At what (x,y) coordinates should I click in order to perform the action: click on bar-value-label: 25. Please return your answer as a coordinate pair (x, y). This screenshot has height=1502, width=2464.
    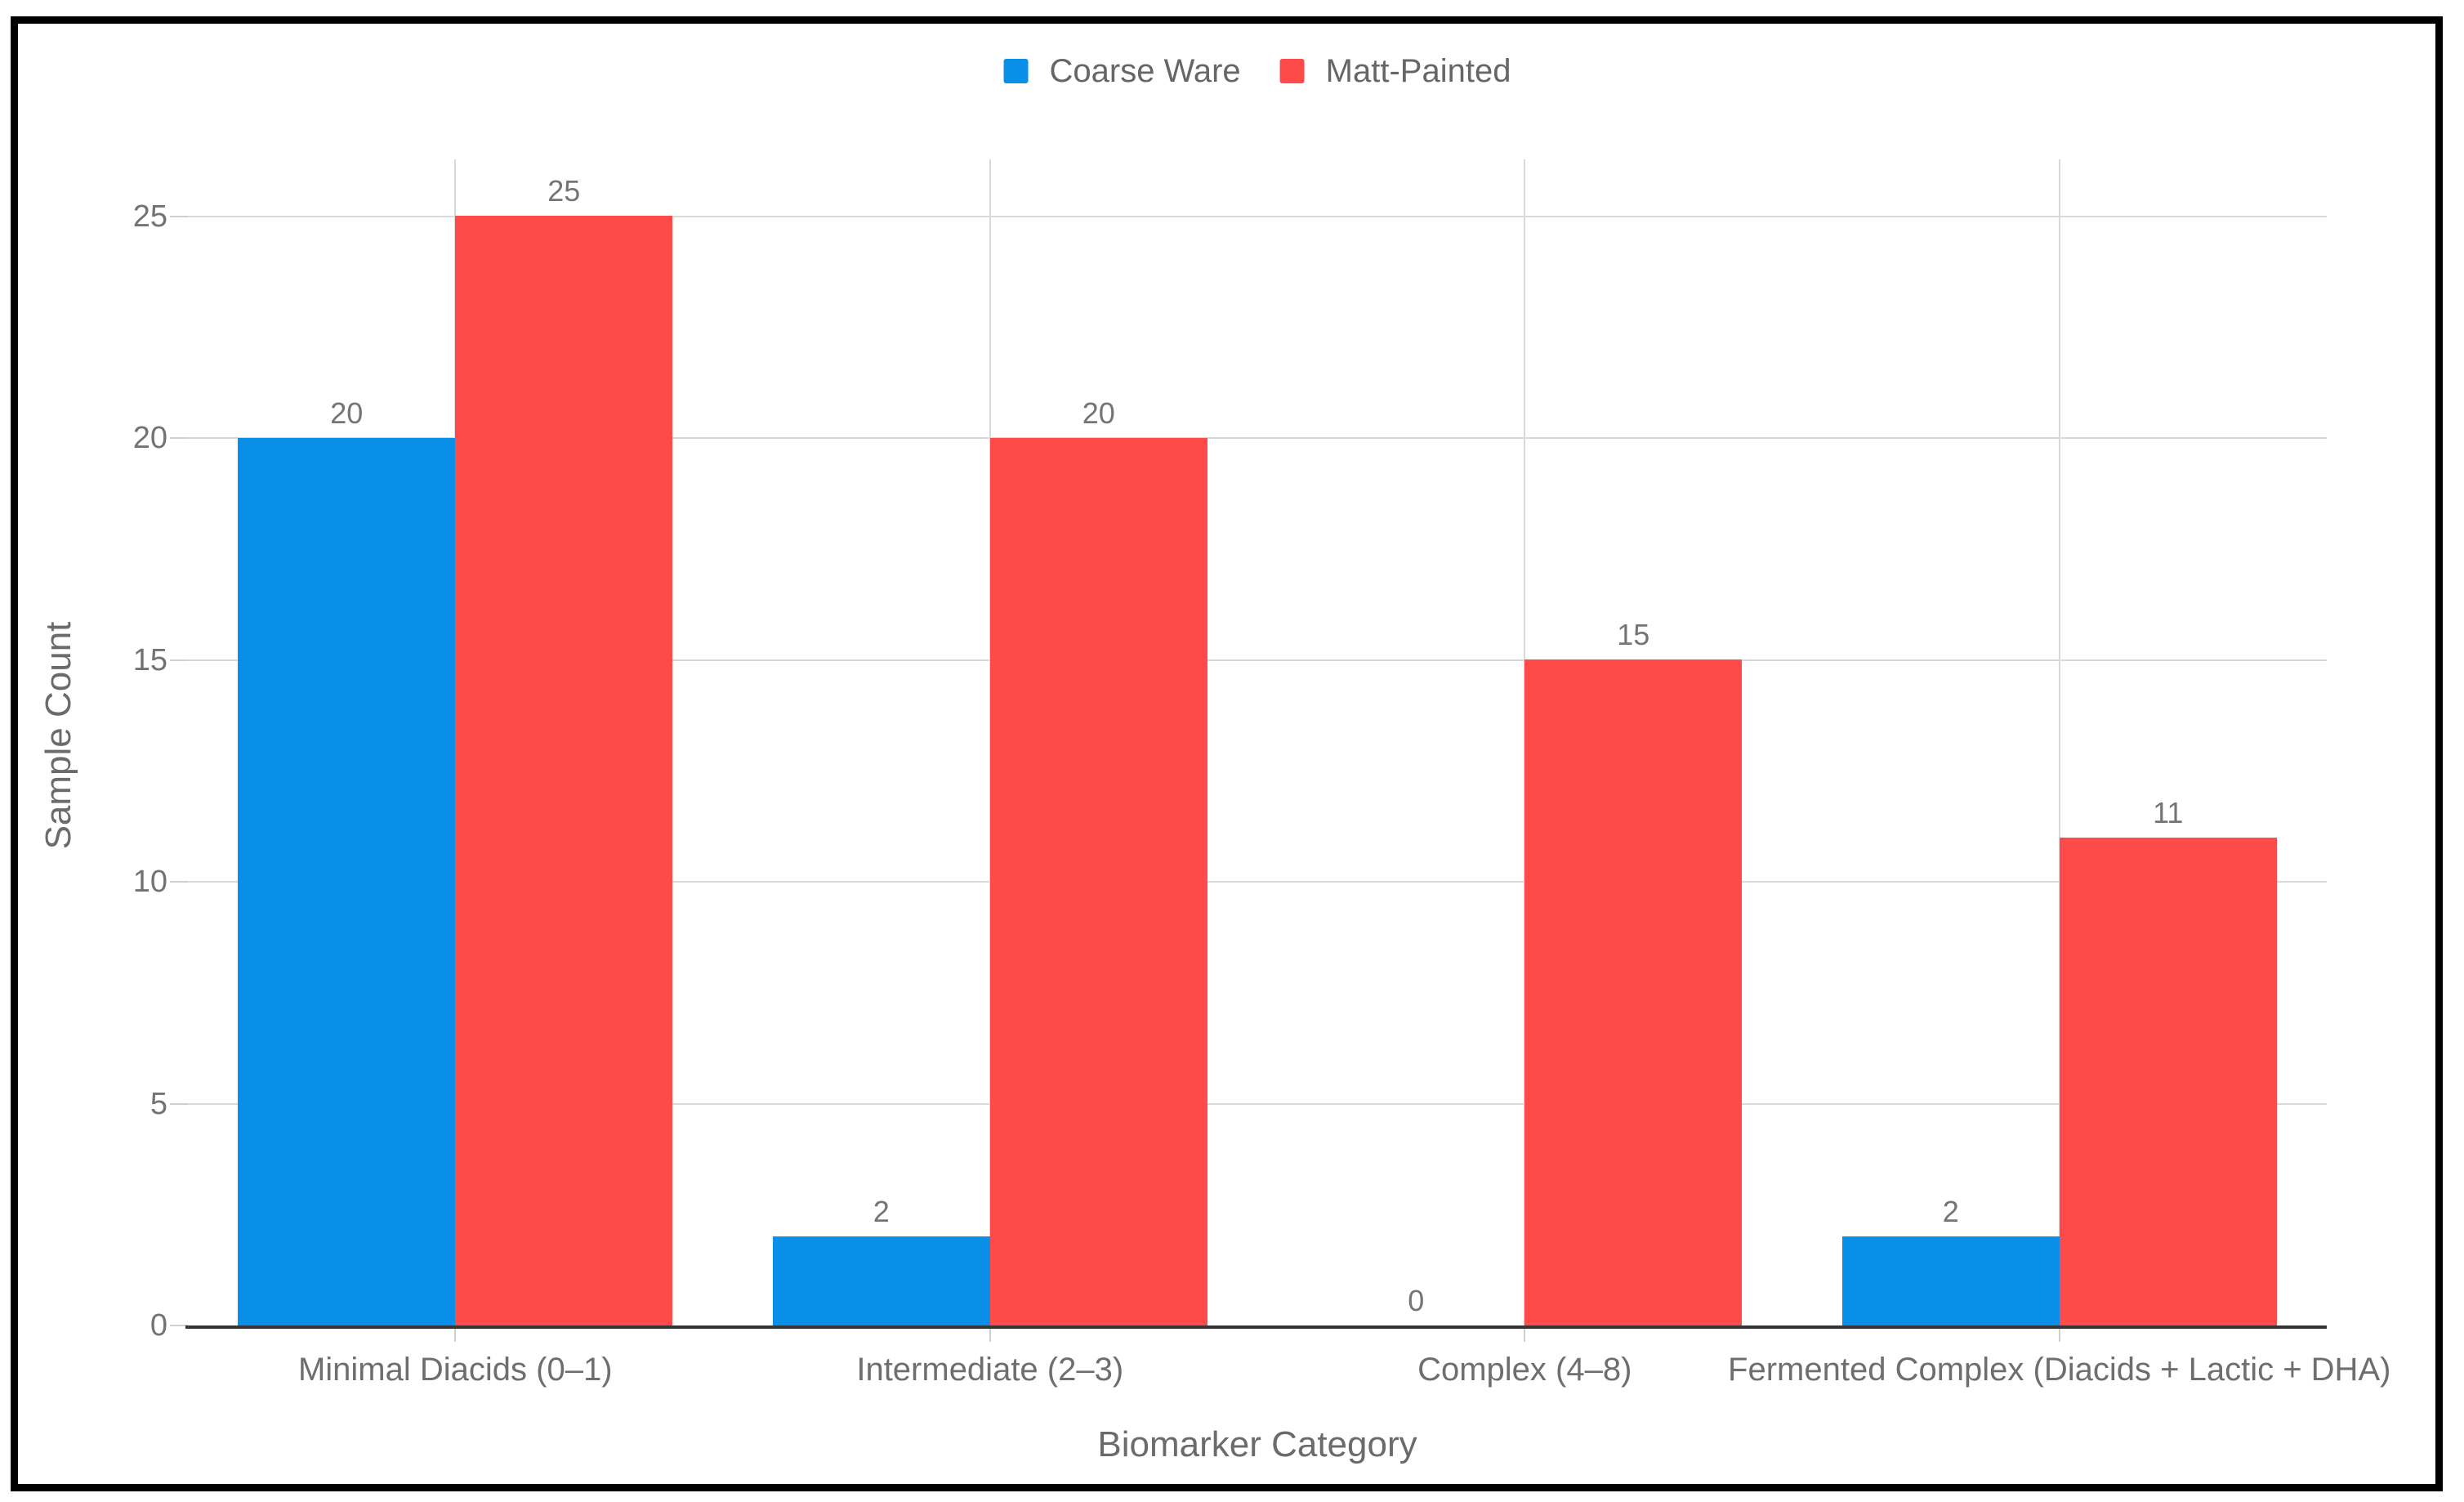
    Looking at the image, I should click on (564, 191).